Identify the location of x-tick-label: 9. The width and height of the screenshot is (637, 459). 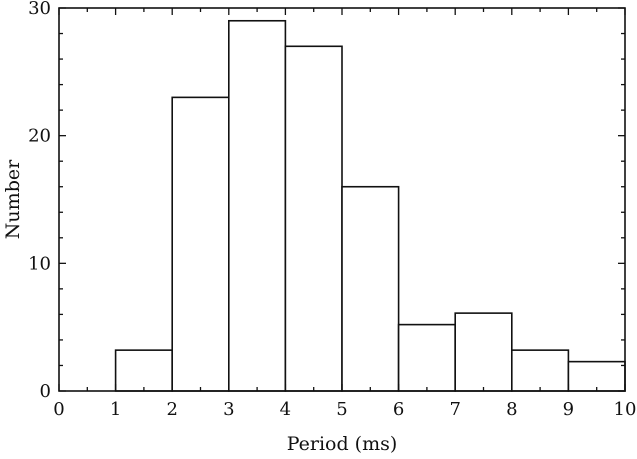
(568, 409).